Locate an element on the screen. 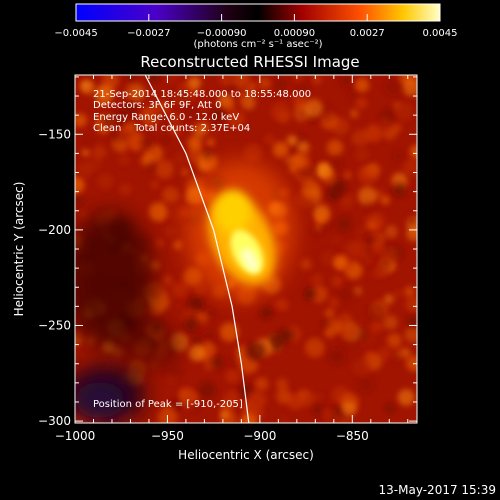  flare-source is located at coordinates (240, 230).